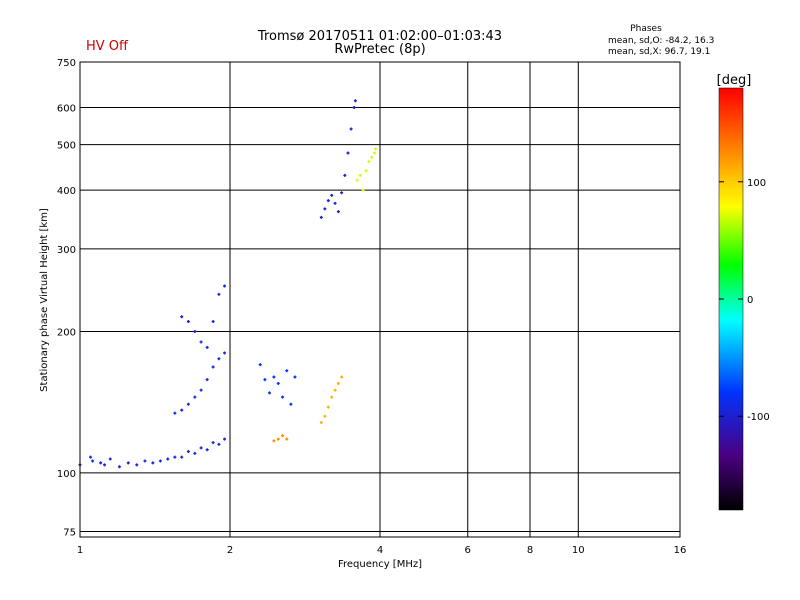 The width and height of the screenshot is (800, 600). Describe the element at coordinates (578, 550) in the screenshot. I see `x-tick-label: 10` at that location.